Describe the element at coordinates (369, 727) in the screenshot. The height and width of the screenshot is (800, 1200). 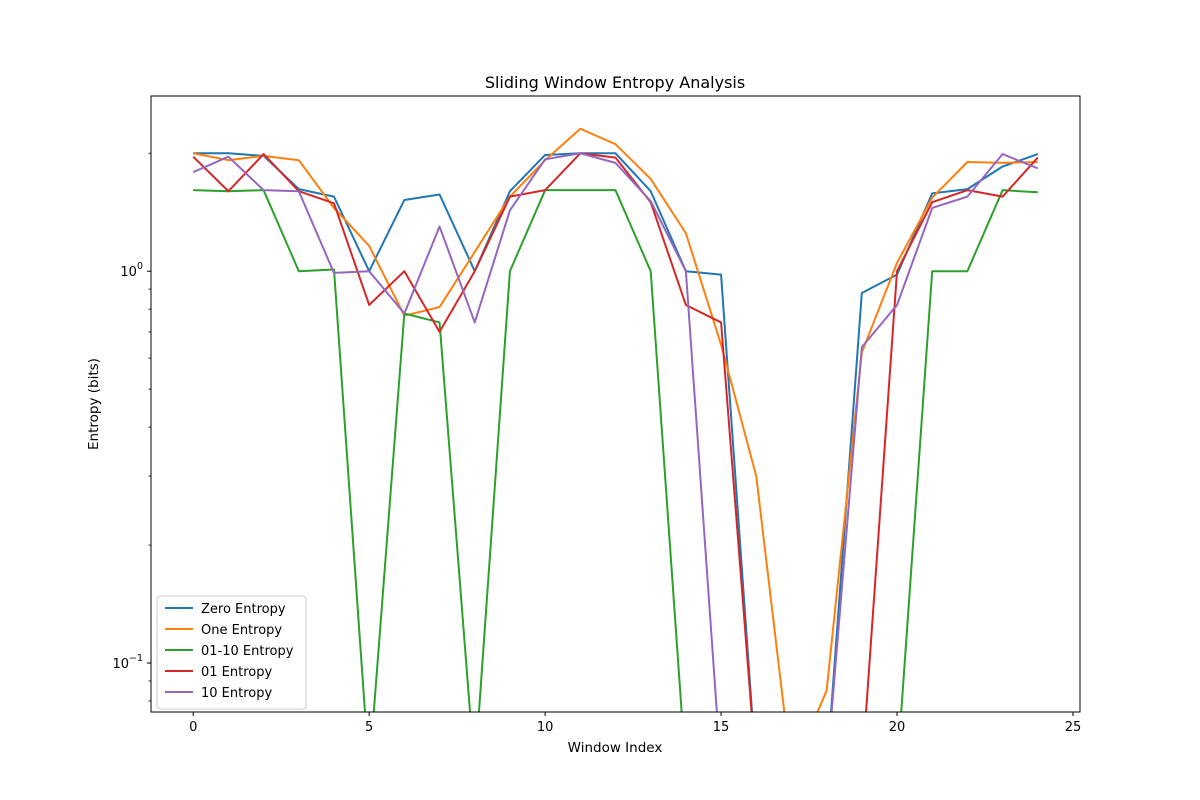
I see `x-tick-label: 5` at that location.